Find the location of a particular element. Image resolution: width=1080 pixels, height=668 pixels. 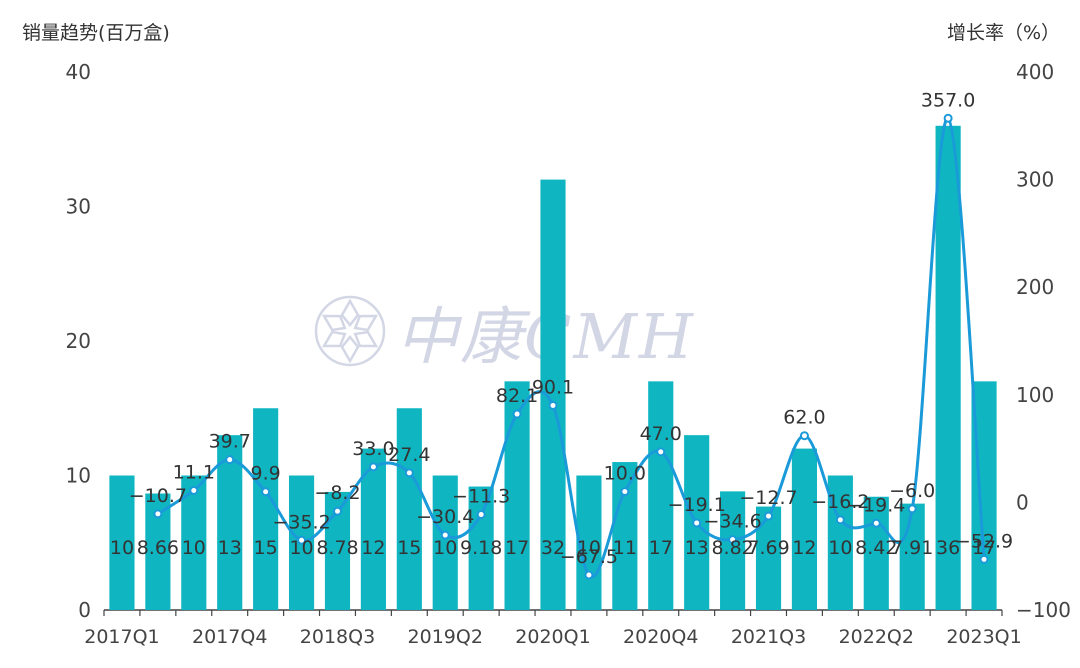

growth-rate-label: −34.6 is located at coordinates (732, 522).